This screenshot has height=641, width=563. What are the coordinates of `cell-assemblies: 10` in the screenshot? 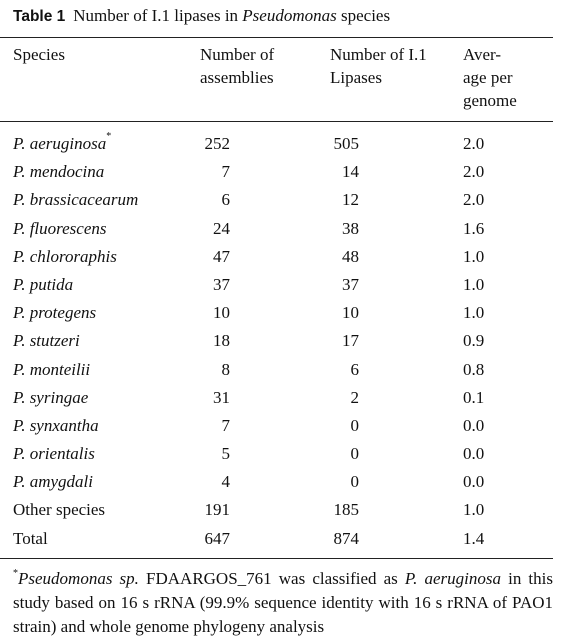 It's located at (221, 313).